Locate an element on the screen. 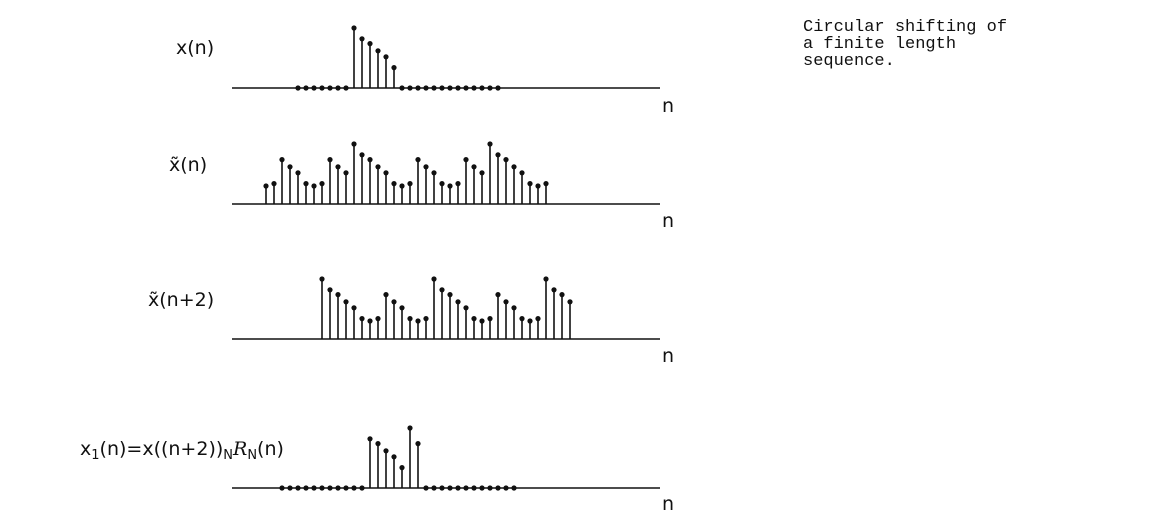  axis-n-label-x: n is located at coordinates (668, 106).